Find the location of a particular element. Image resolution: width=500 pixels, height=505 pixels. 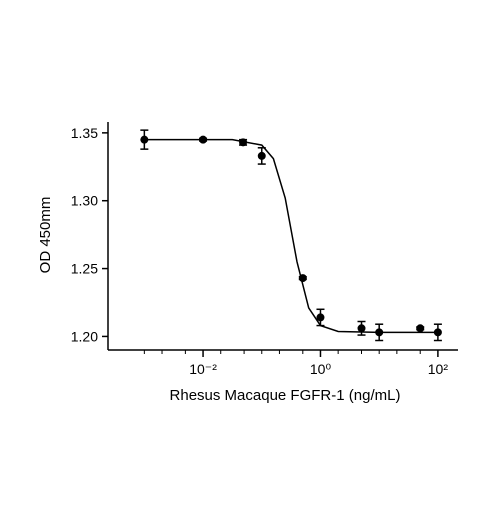

y-tick-label: 1.20 is located at coordinates (84, 336).